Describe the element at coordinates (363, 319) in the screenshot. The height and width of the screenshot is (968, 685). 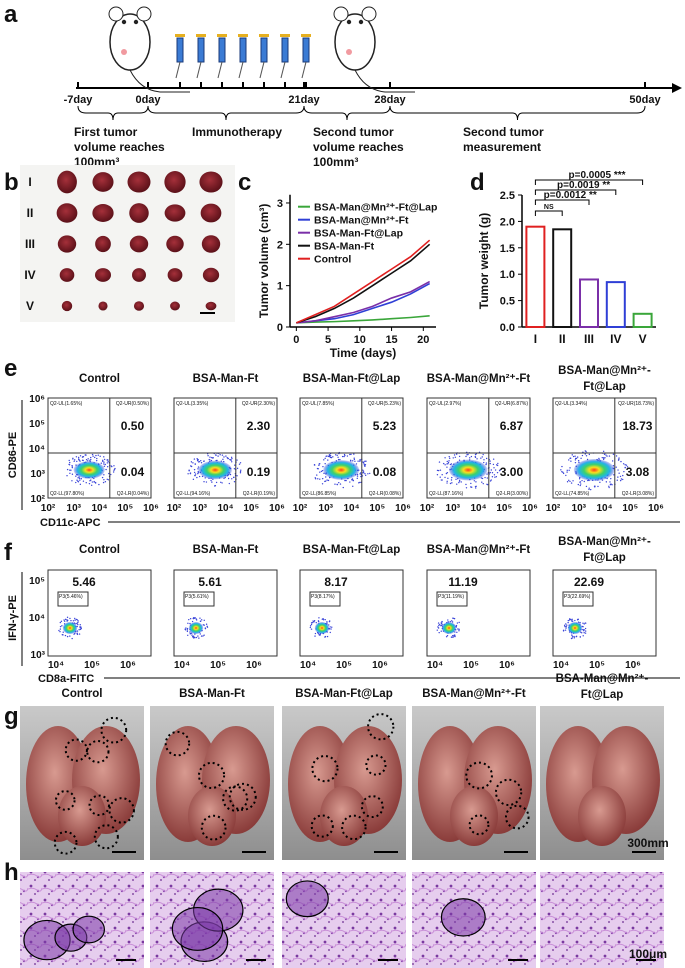
I see `series-line` at that location.